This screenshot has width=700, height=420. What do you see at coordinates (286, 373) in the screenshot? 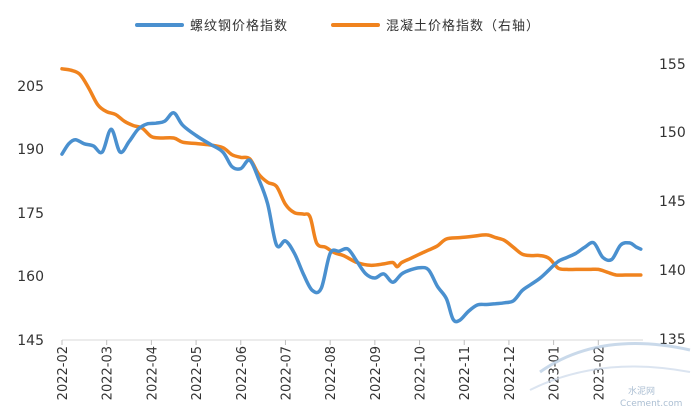
I see `x-tick-label: 2022-07` at bounding box center [286, 373].